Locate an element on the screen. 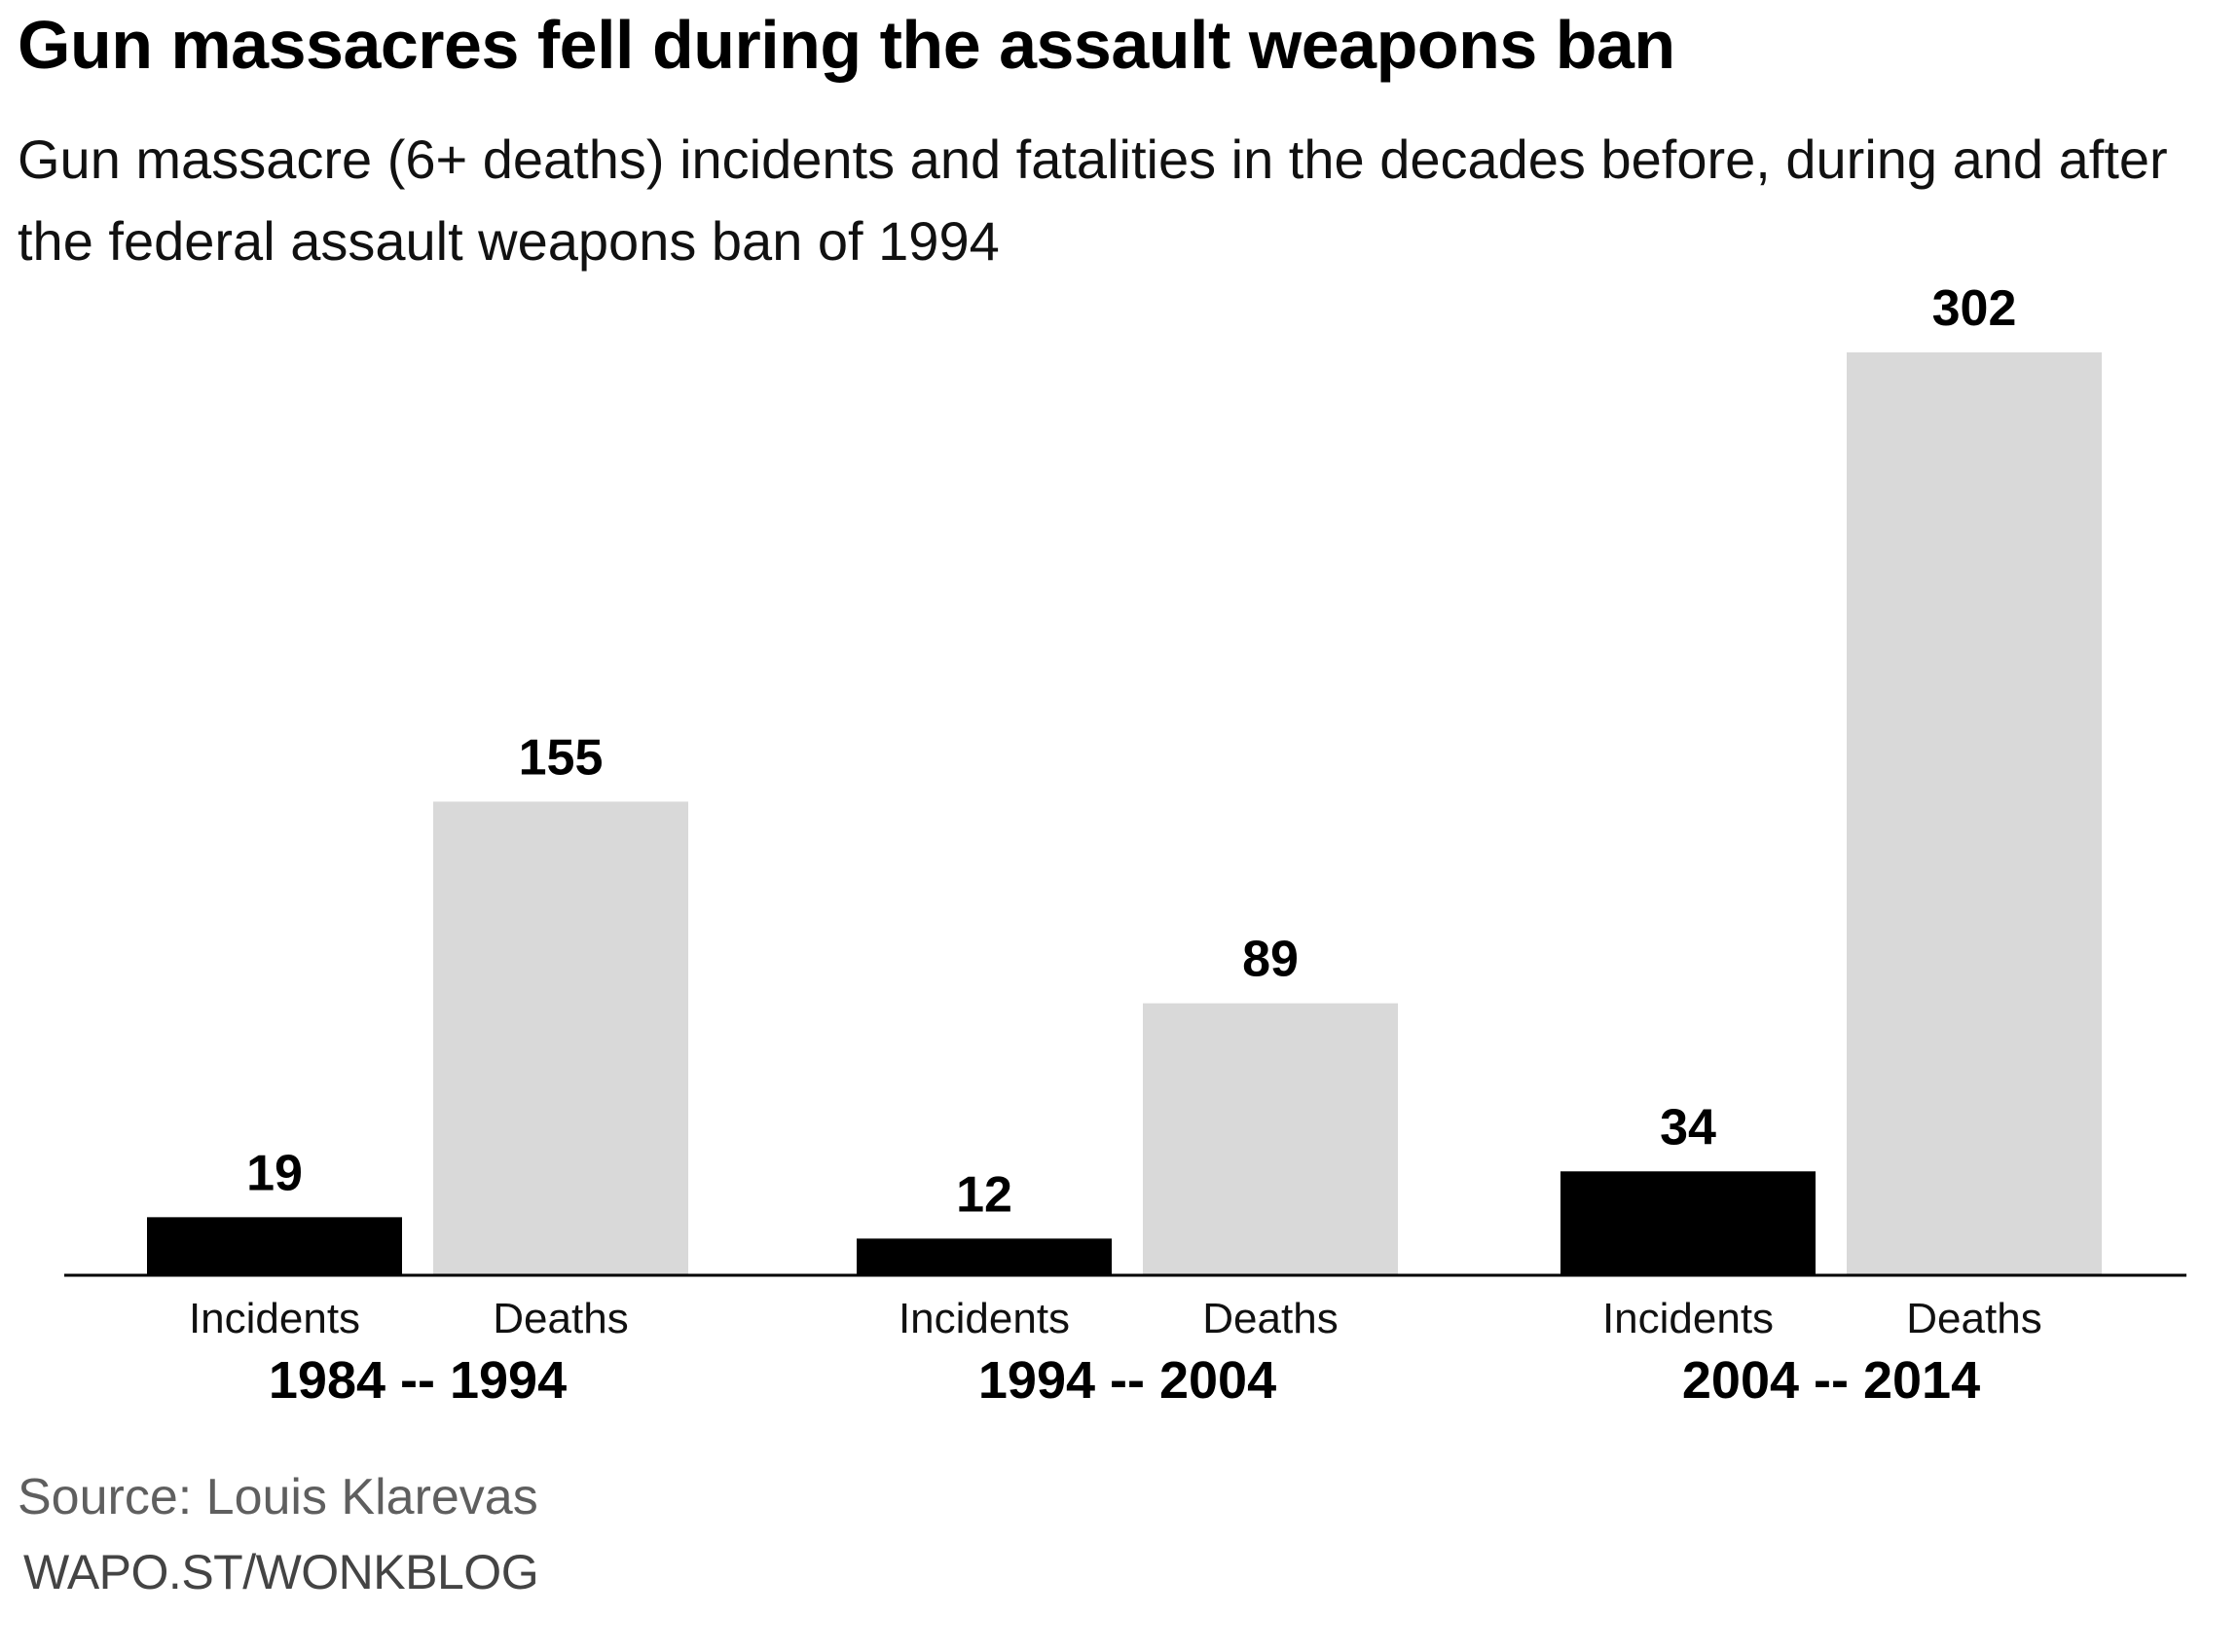  value-label-deaths-2: 89 is located at coordinates (1270, 960).